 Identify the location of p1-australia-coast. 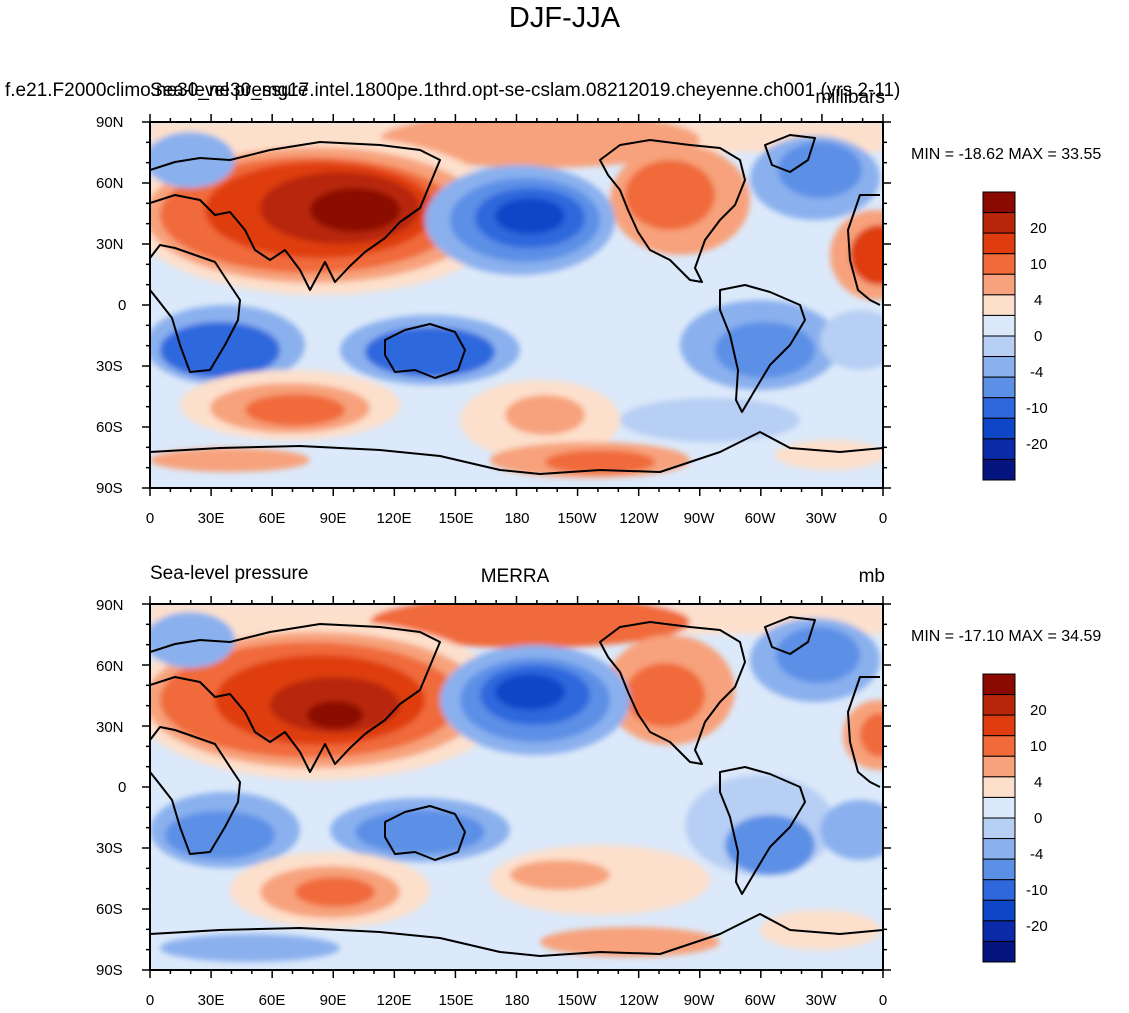
(425, 351).